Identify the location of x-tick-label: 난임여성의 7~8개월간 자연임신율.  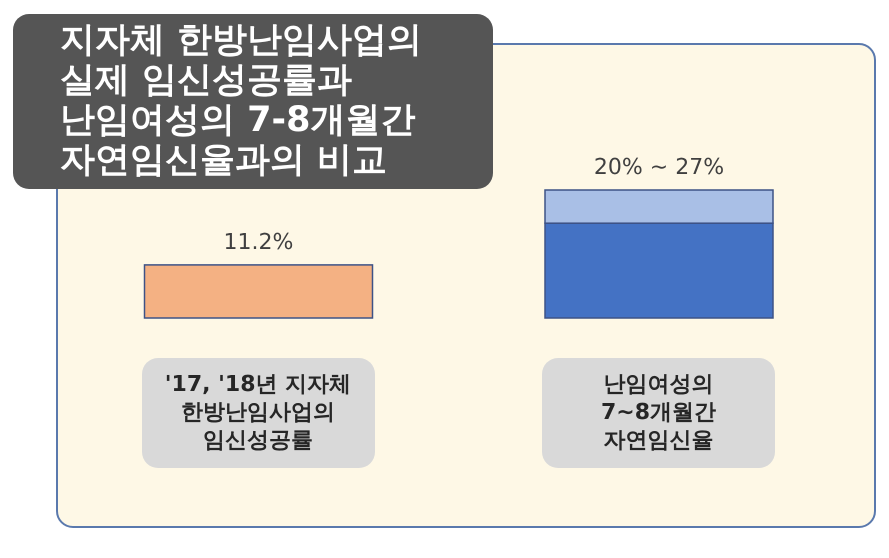
(659, 413).